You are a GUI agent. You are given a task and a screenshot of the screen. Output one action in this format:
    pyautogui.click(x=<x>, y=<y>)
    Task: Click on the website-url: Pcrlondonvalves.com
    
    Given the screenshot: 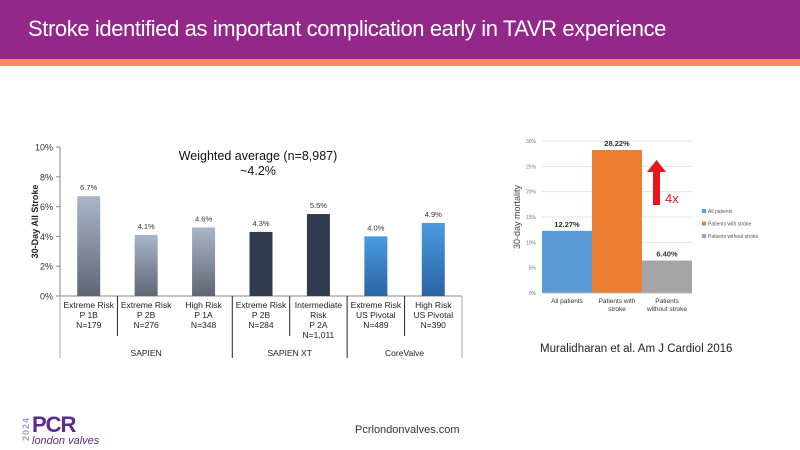 What is the action you would take?
    pyautogui.click(x=407, y=430)
    